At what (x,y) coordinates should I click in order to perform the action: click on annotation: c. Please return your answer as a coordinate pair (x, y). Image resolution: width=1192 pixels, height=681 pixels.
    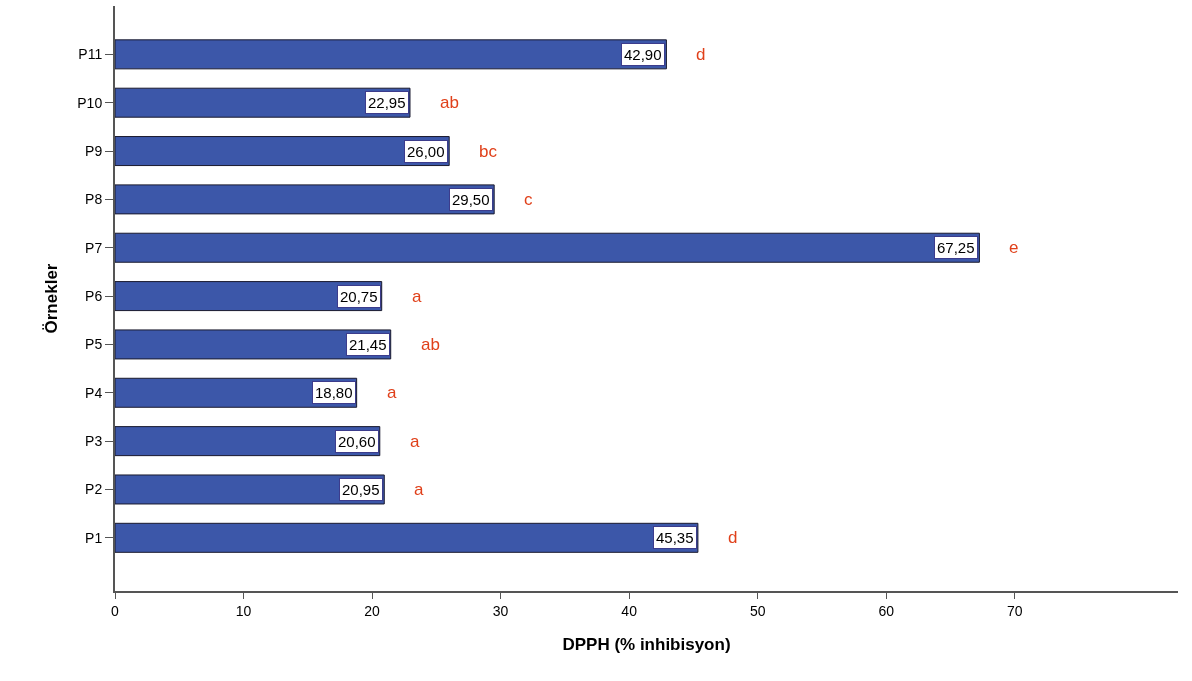
    Looking at the image, I should click on (528, 199).